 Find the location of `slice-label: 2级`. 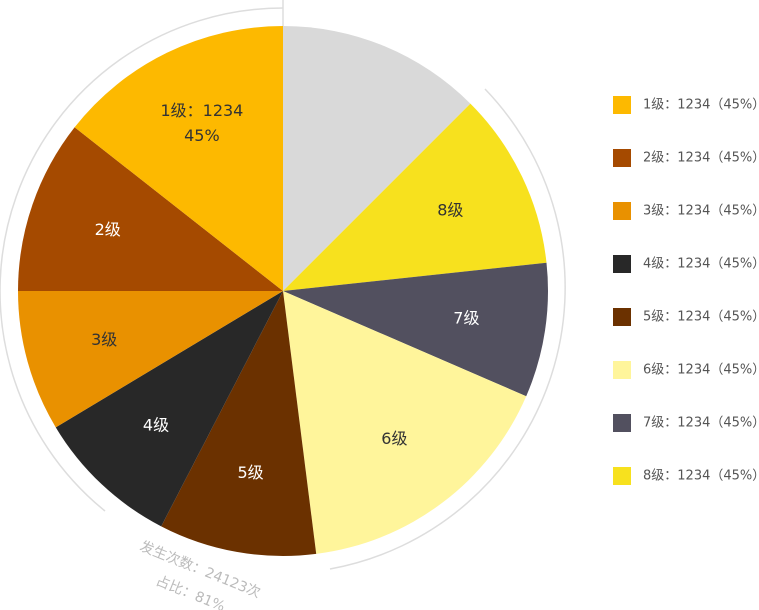

slice-label: 2级 is located at coordinates (108, 229).